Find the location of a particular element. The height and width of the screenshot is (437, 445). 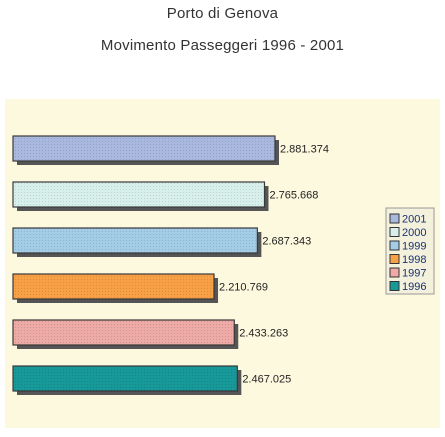

value-label: 2.210.769 is located at coordinates (243, 288).